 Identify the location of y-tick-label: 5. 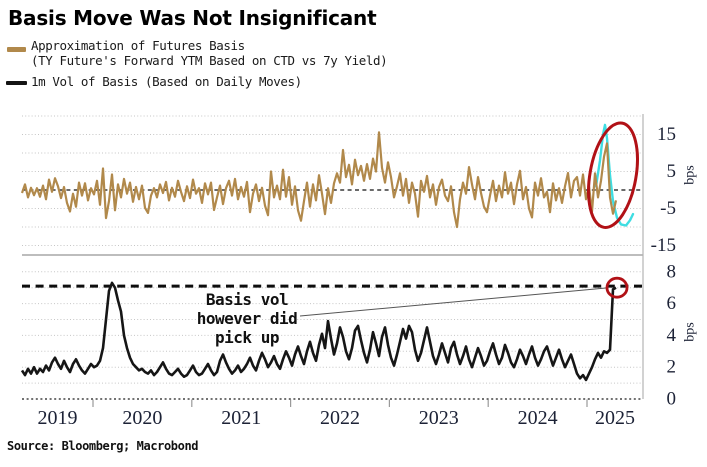
(672, 171).